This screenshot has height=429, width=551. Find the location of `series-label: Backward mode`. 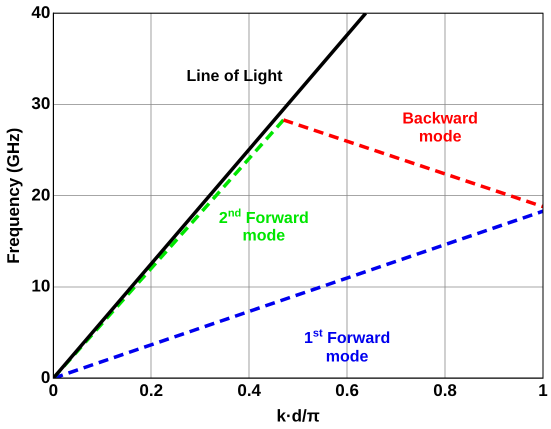

series-label: Backward mode is located at coordinates (440, 129).